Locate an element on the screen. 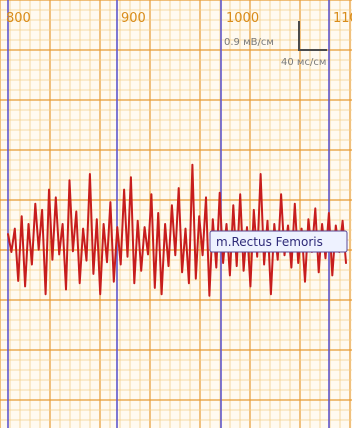 This screenshot has height=428, width=352. trace-label-text: m.Rectus Femoris is located at coordinates (269, 242).